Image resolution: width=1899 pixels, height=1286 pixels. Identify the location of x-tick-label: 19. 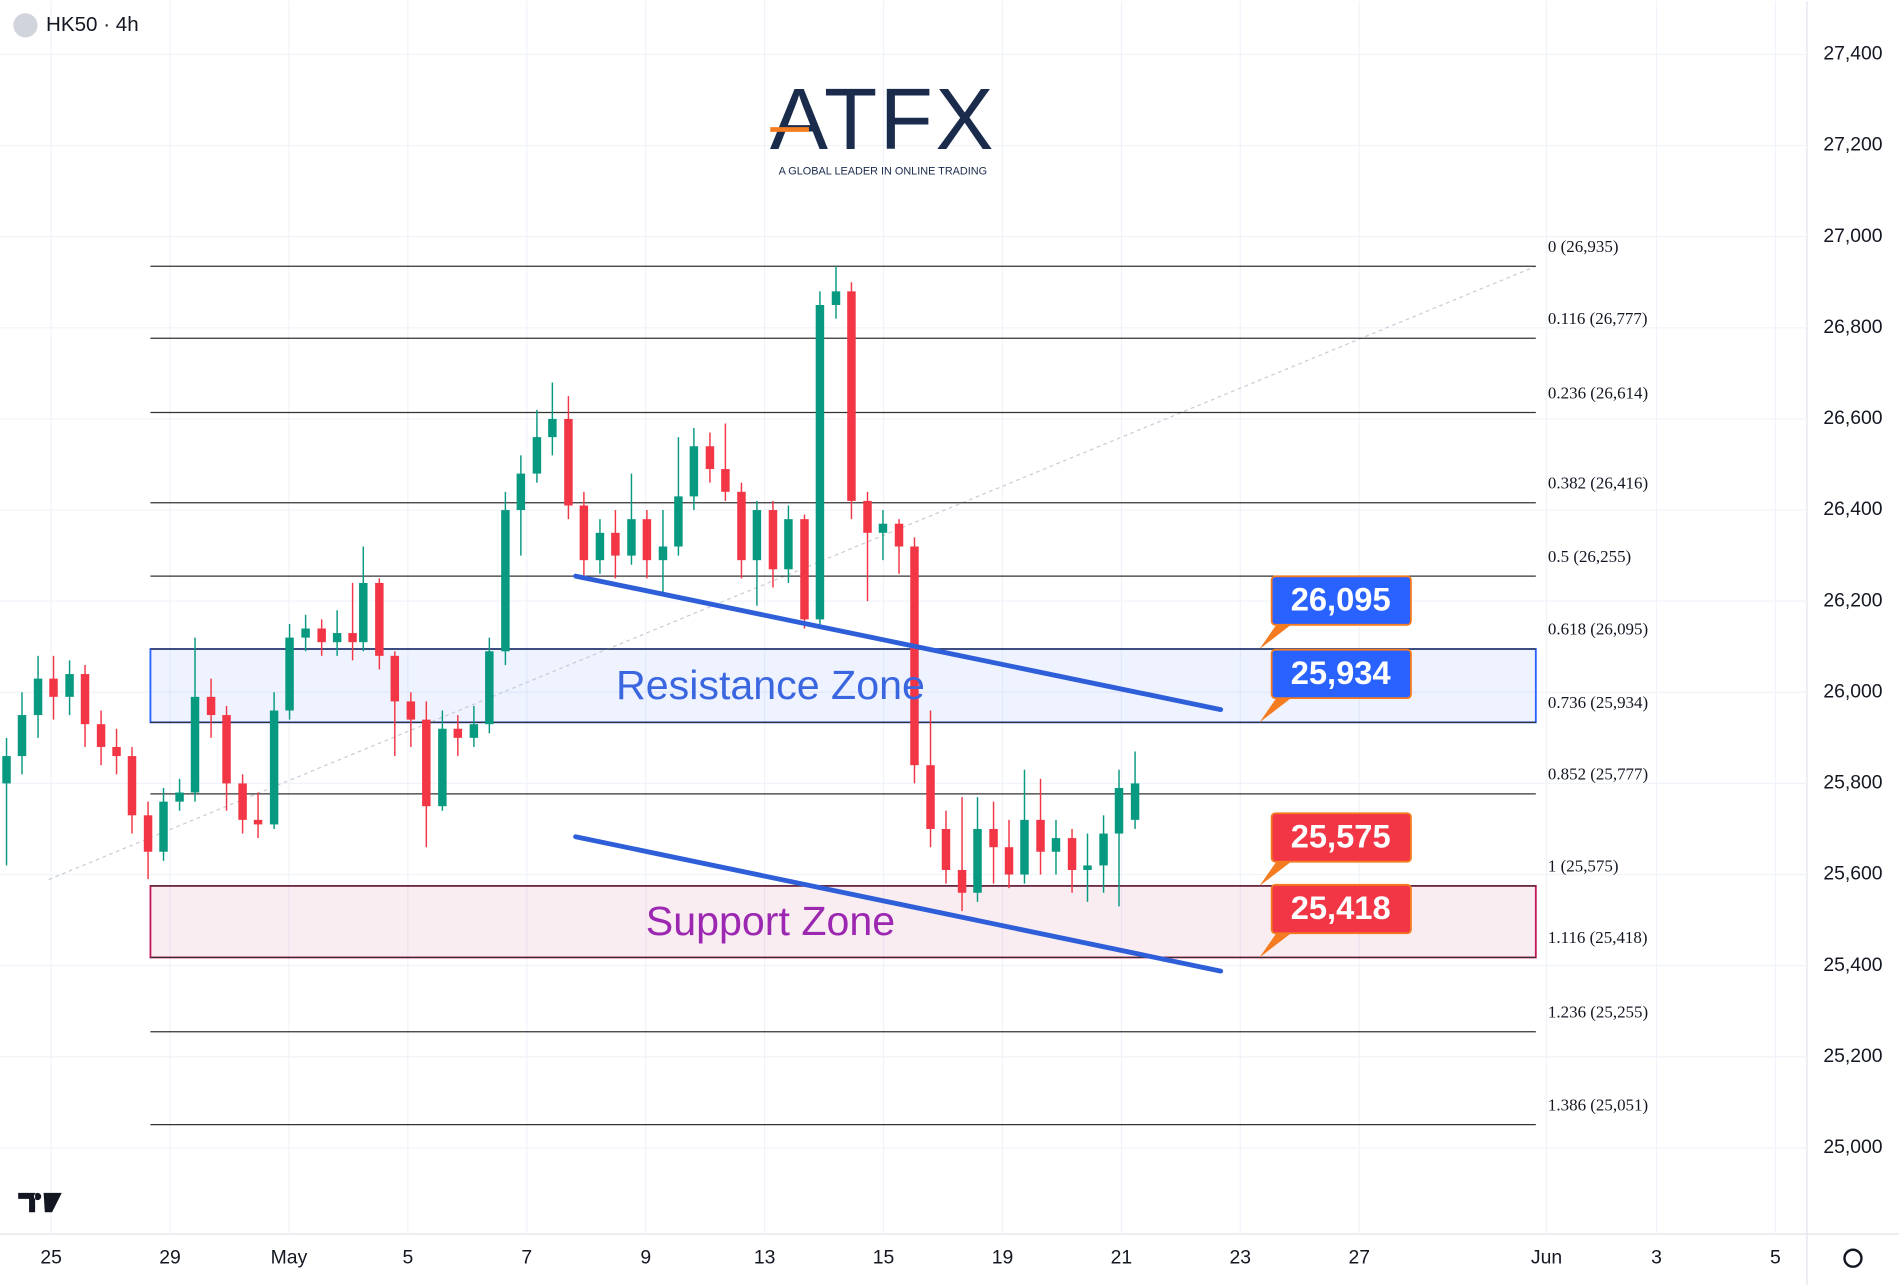
(1003, 1257).